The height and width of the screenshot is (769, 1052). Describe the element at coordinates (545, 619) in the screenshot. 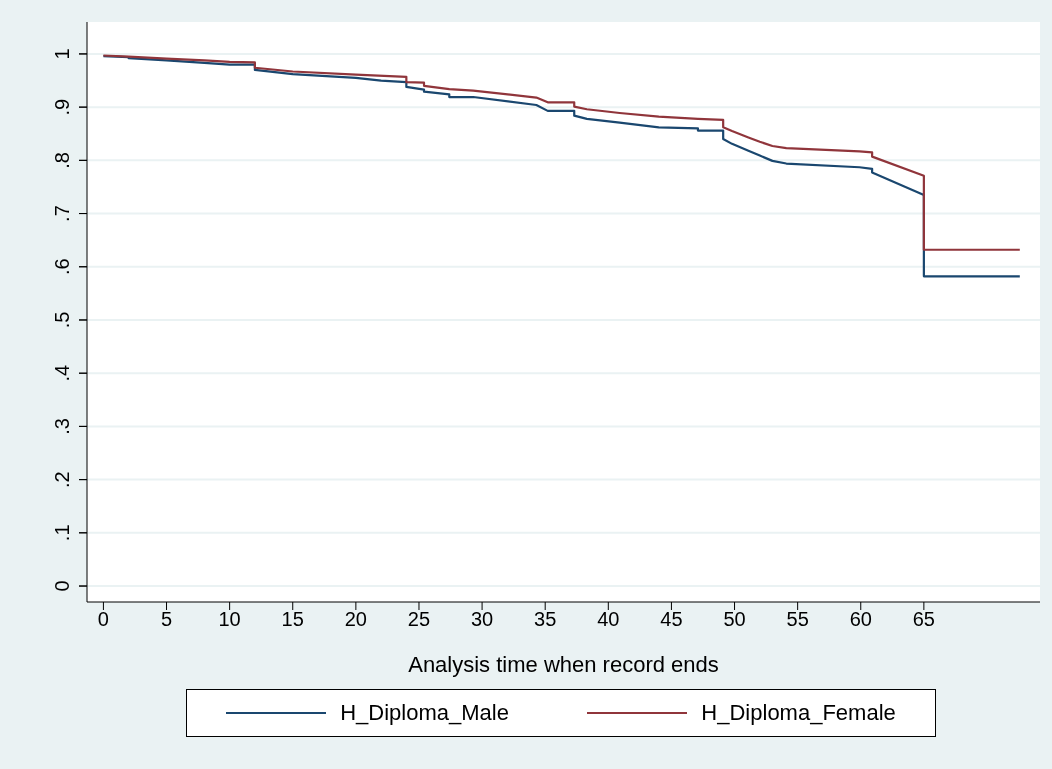

I see `x-tick-label: 35` at that location.